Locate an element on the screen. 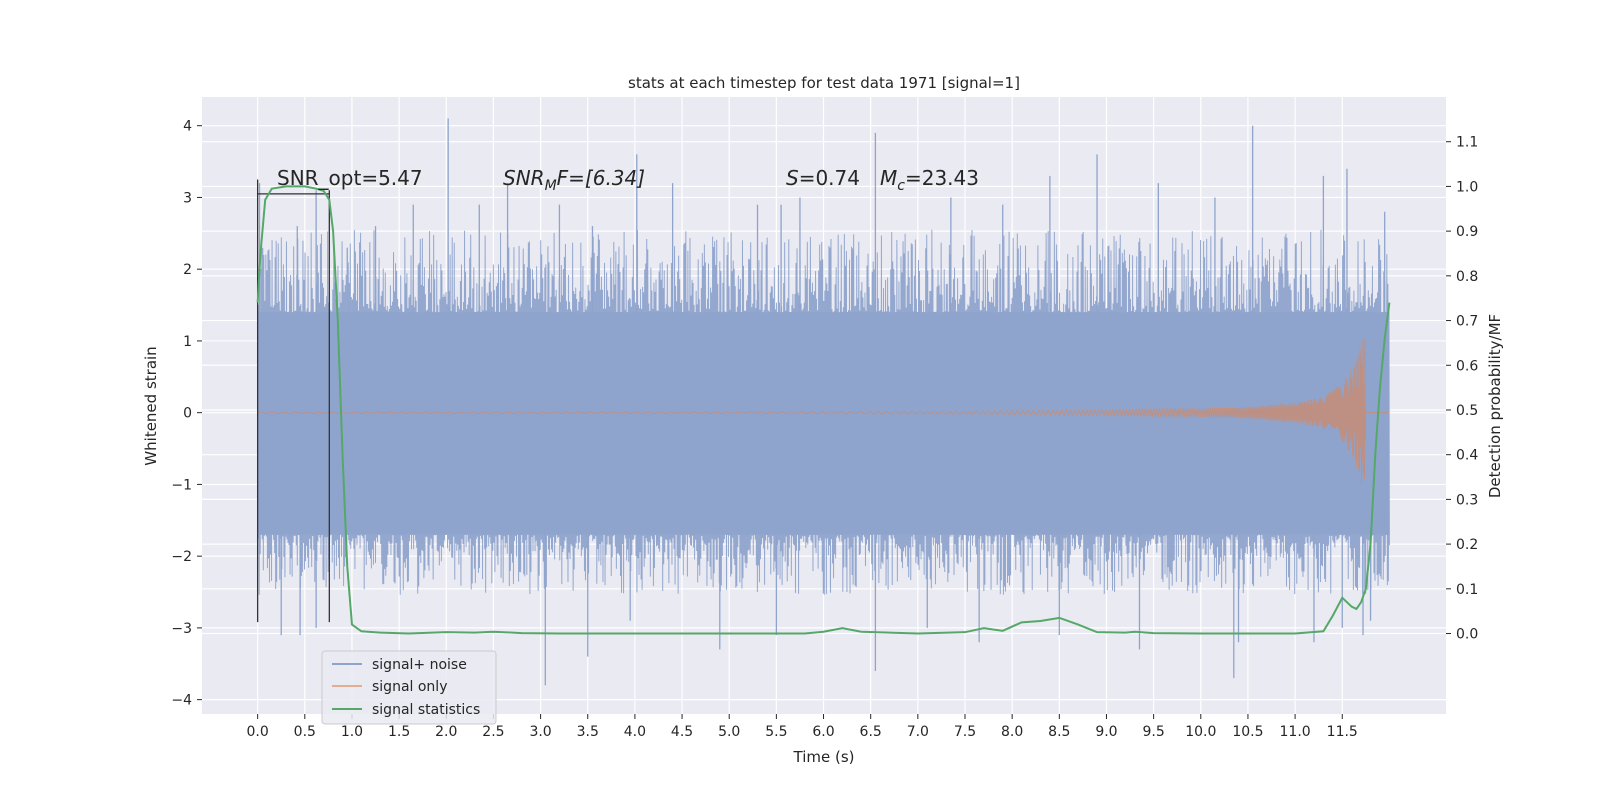  y2-tick-label: 0.8 is located at coordinates (1467, 277).